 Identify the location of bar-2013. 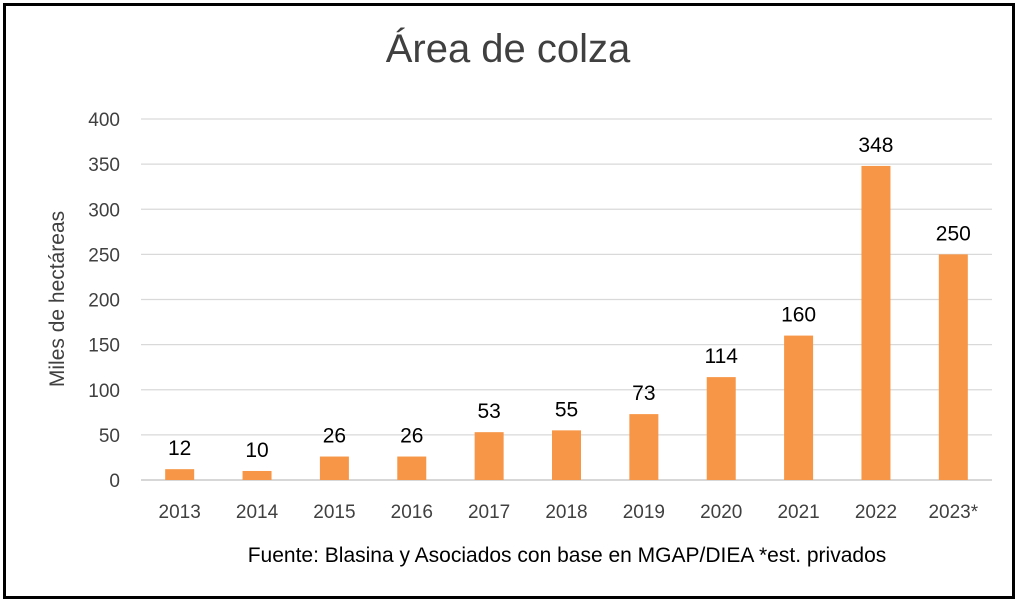
(180, 474).